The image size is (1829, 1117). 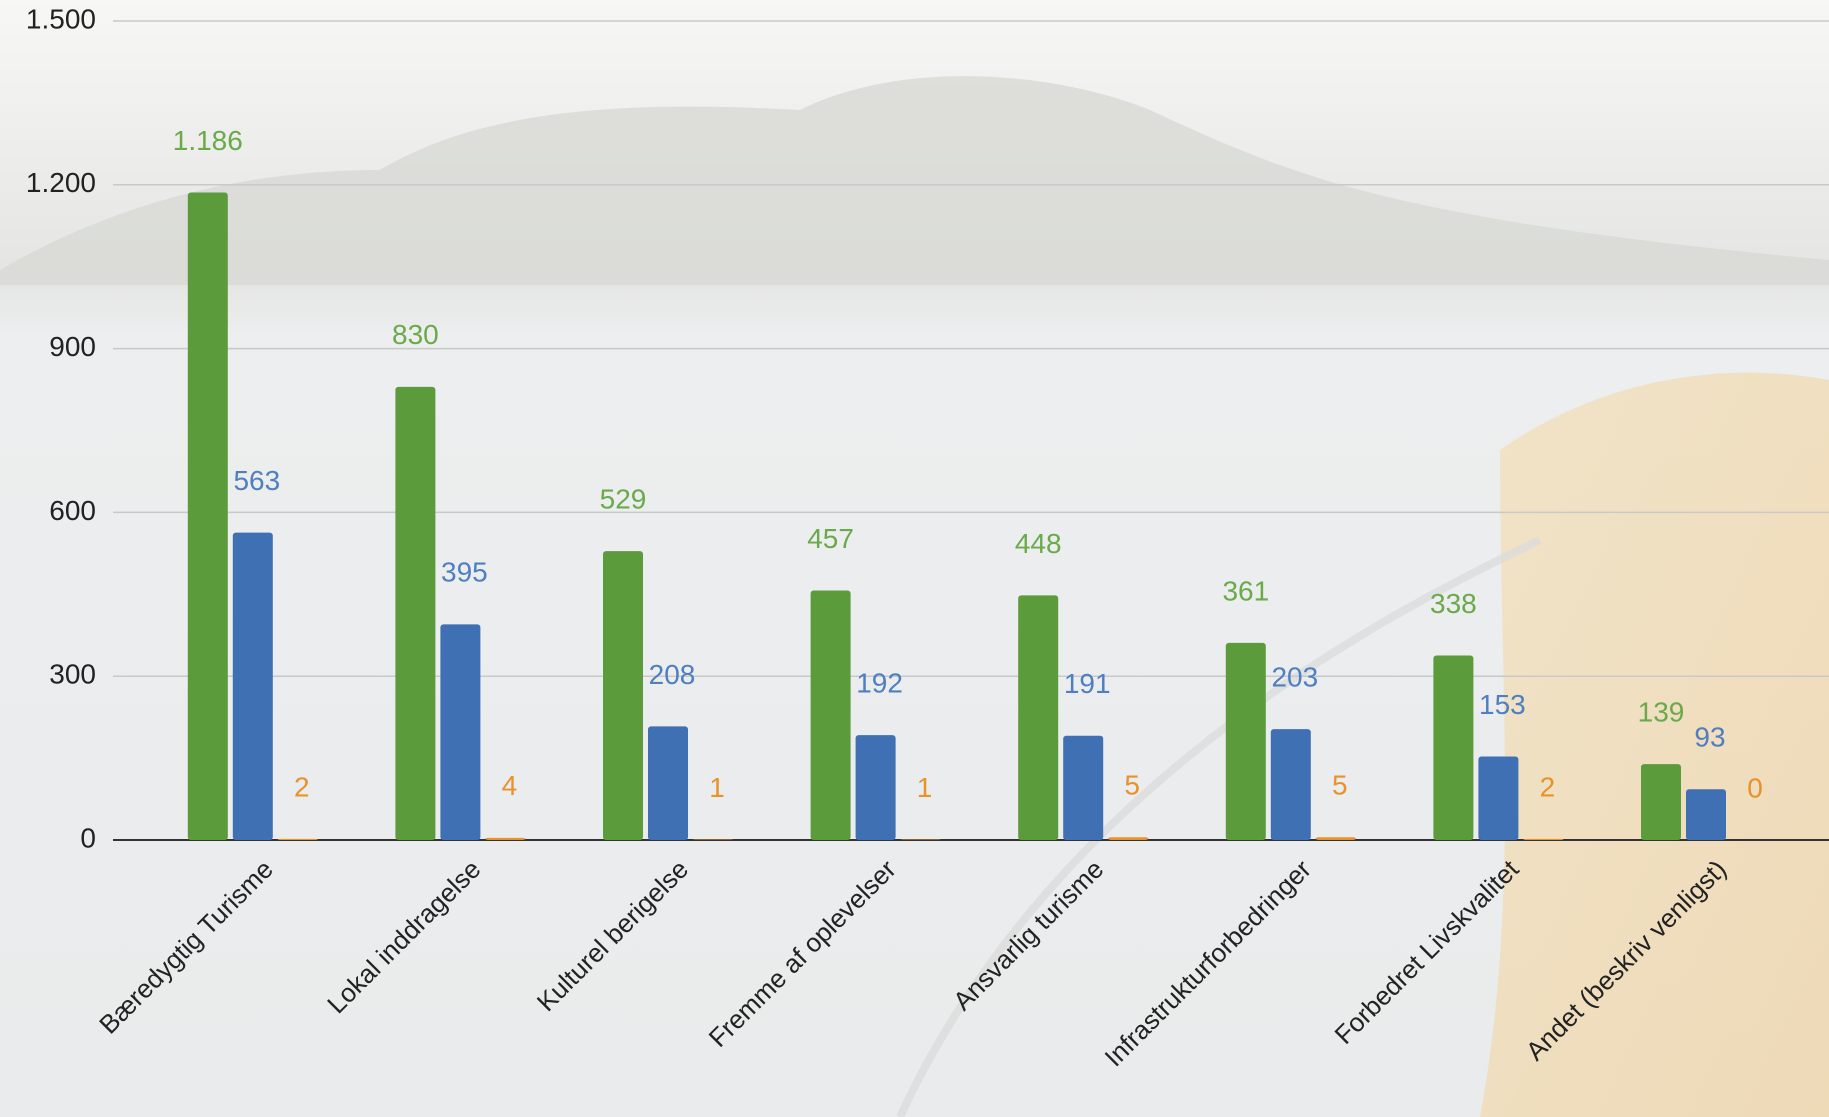 I want to click on value-label: 361, so click(x=1245, y=590).